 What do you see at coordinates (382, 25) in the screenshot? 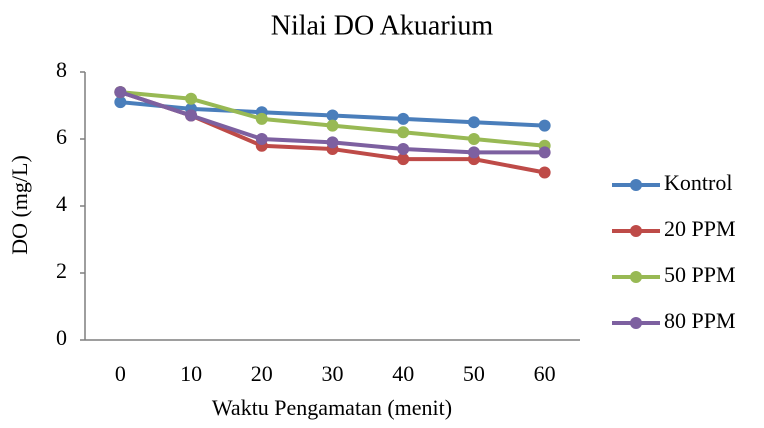
I see `chart-title: Nilai DO Akuarium` at bounding box center [382, 25].